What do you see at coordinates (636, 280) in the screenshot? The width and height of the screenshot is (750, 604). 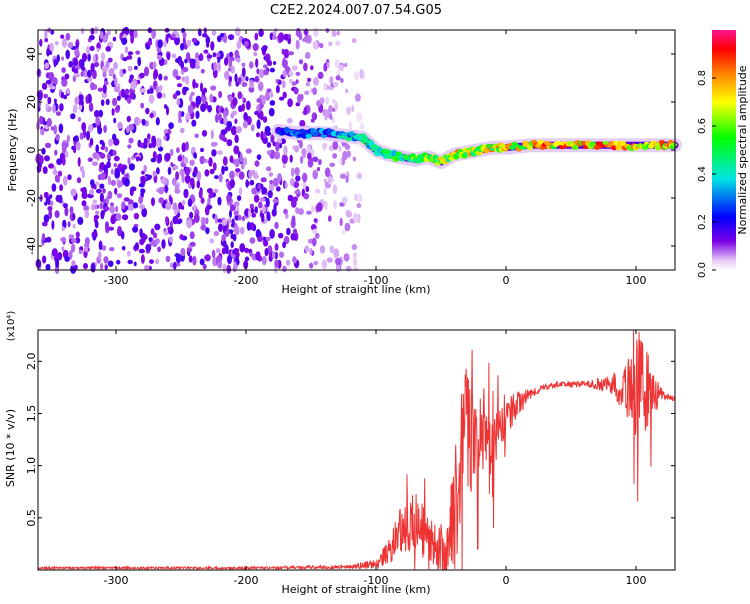 I see `x-tick-label: 100` at bounding box center [636, 280].